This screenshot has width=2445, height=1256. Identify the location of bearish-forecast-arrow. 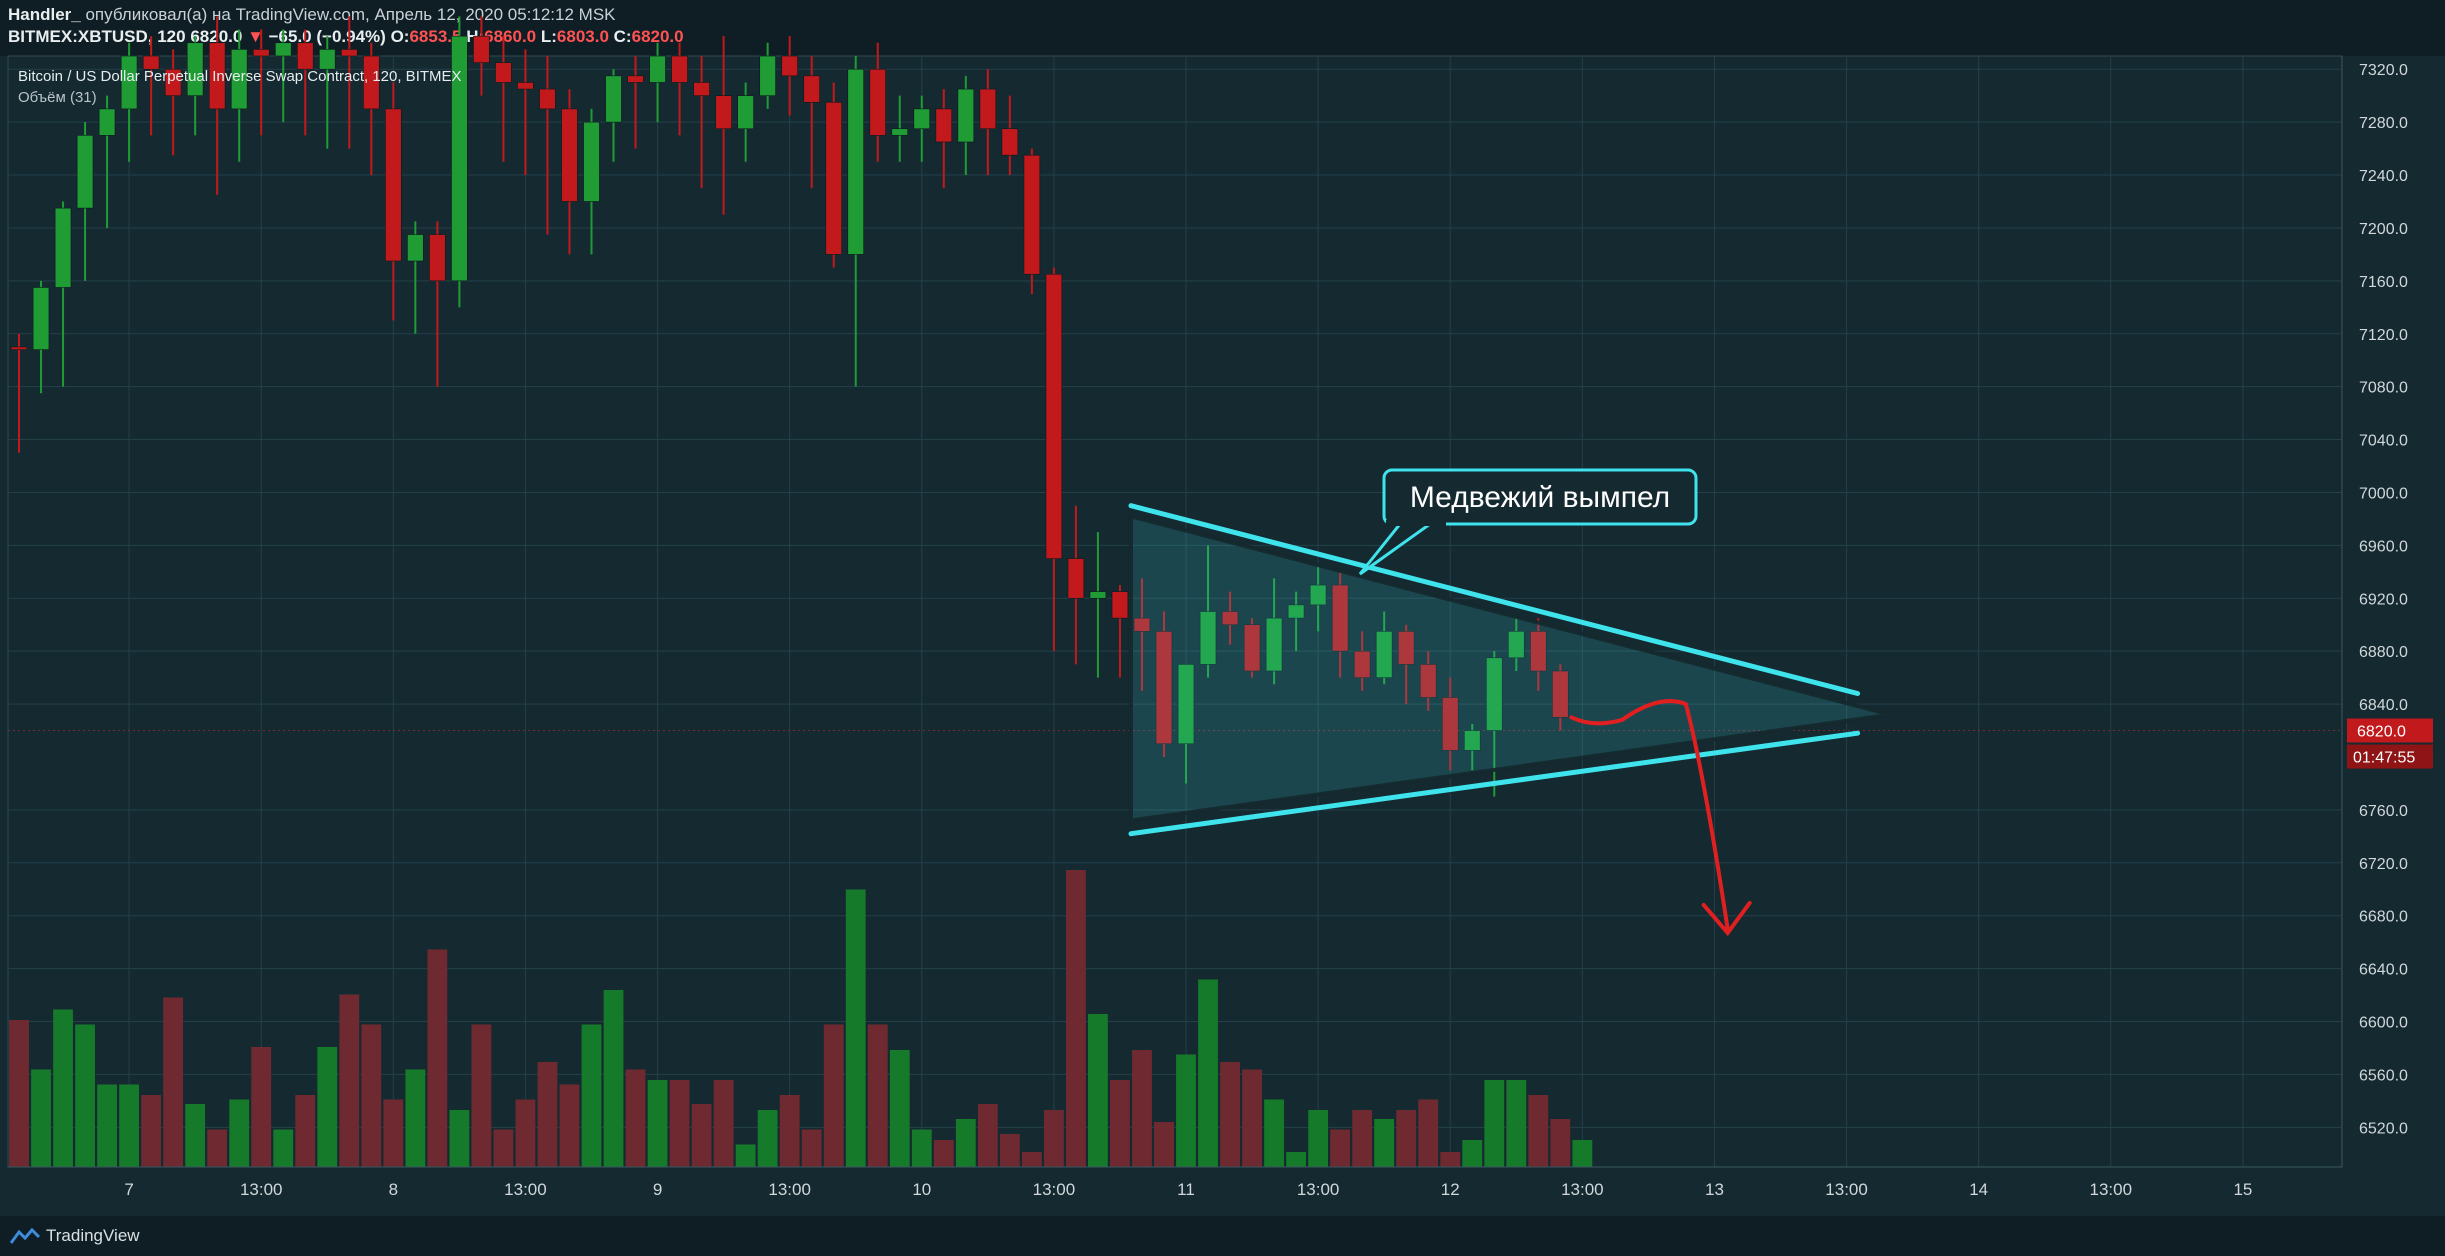
(1660, 818).